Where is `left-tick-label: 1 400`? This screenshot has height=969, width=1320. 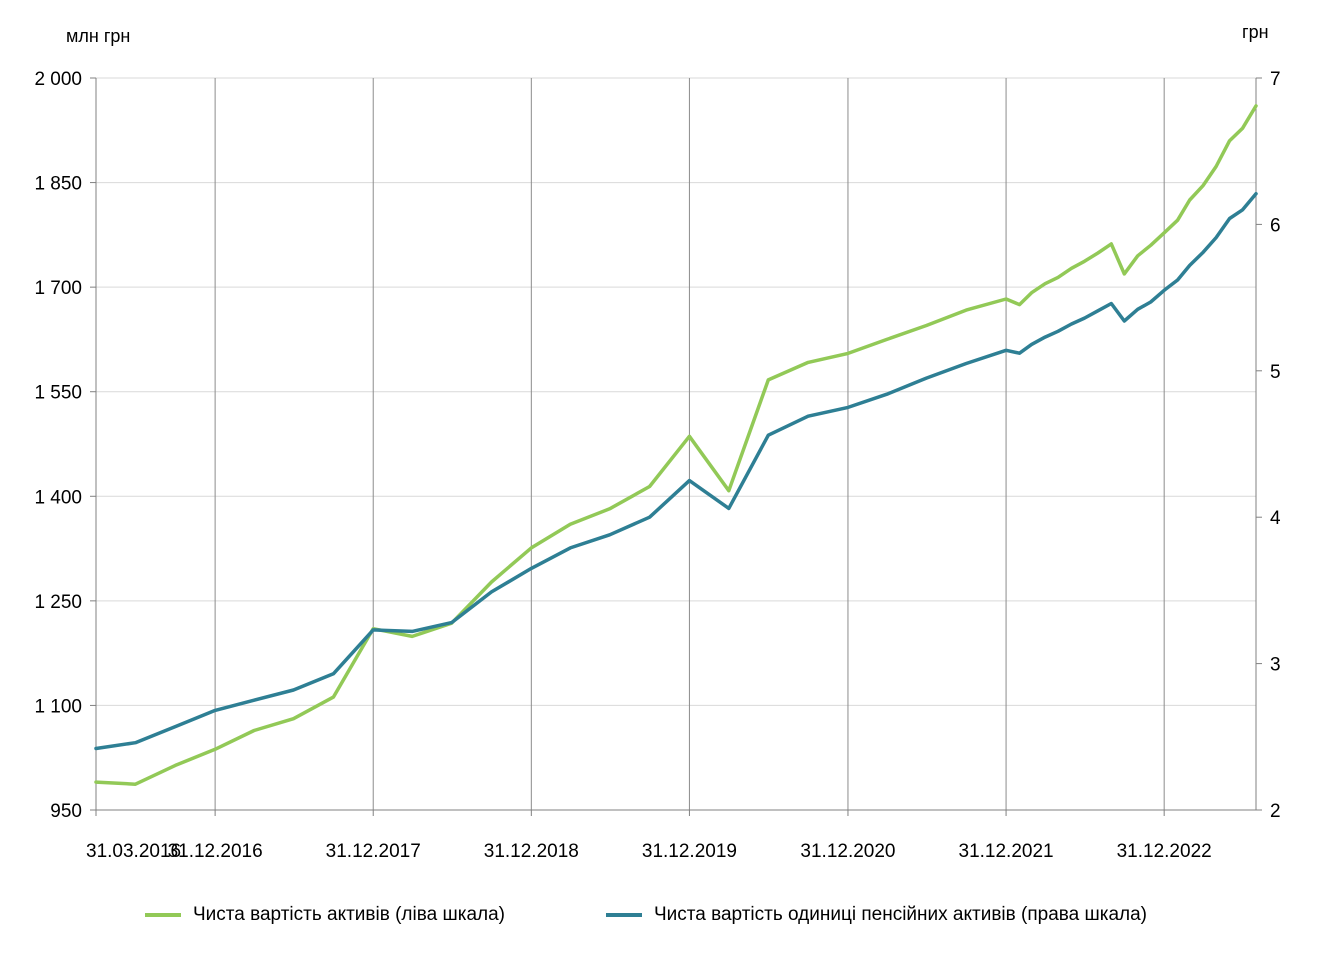
left-tick-label: 1 400 is located at coordinates (58, 497).